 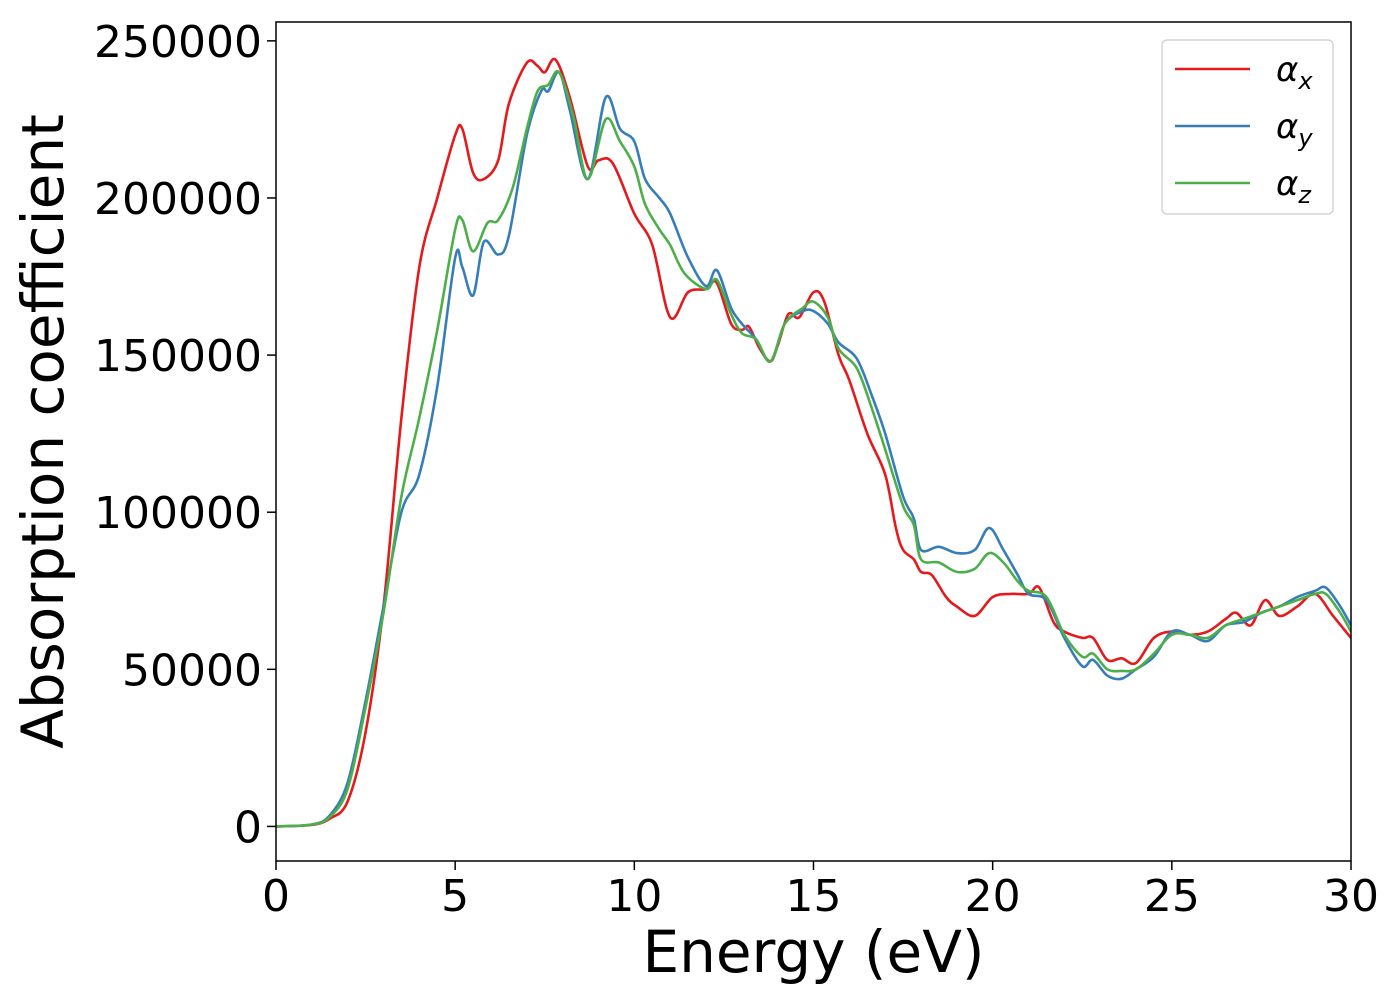 What do you see at coordinates (634, 896) in the screenshot?
I see `x-tick-label: 10` at bounding box center [634, 896].